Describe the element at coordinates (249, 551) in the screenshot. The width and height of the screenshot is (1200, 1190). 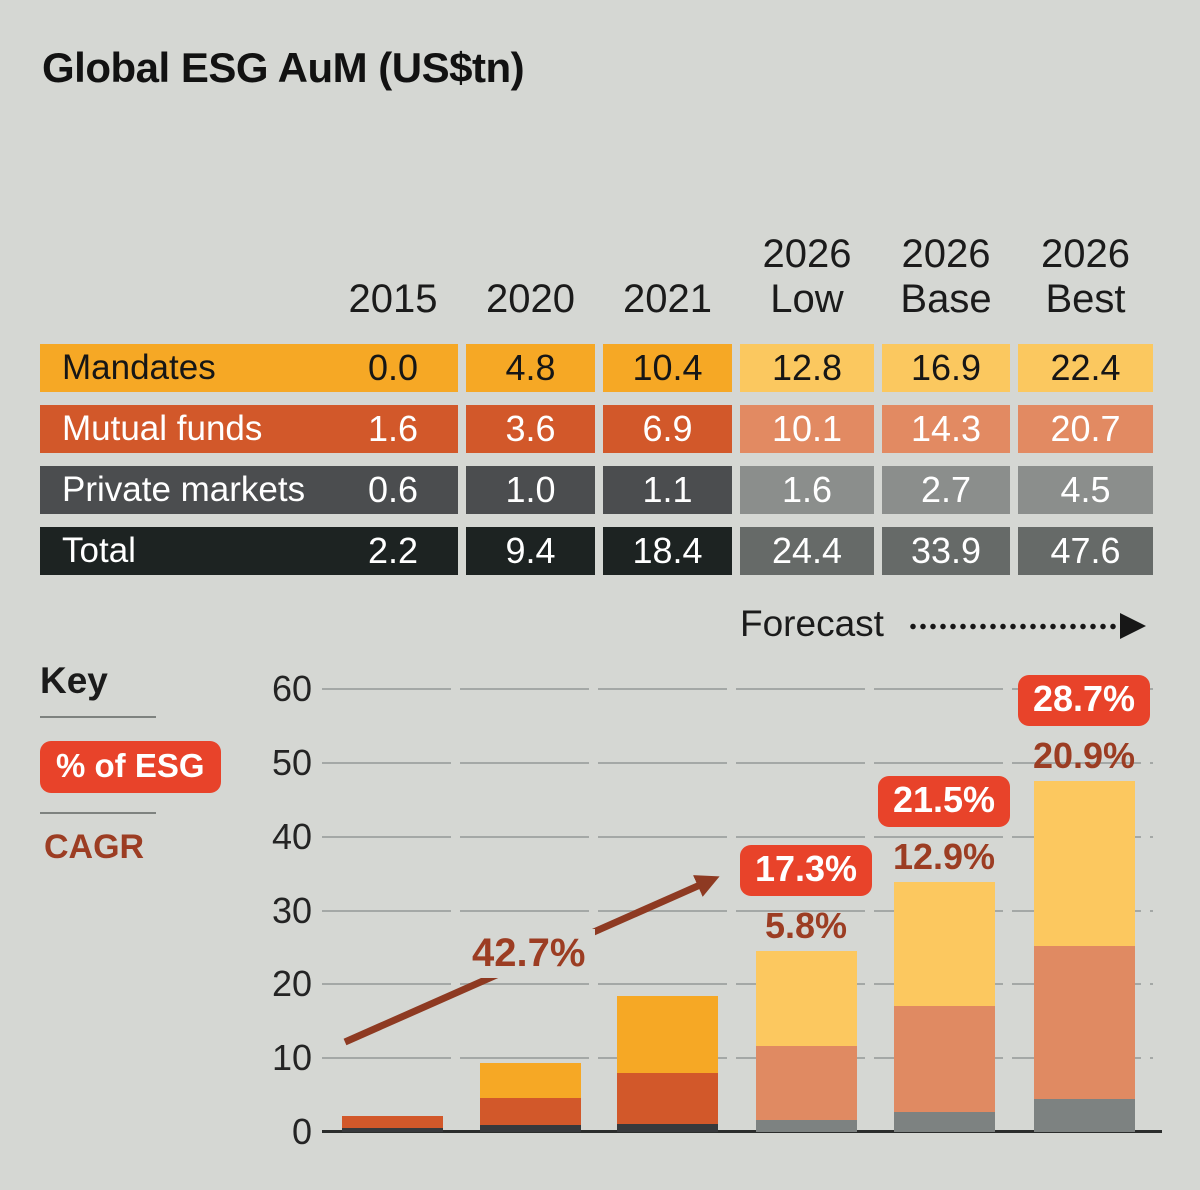
I see `row-label-cell: Total 2.2` at that location.